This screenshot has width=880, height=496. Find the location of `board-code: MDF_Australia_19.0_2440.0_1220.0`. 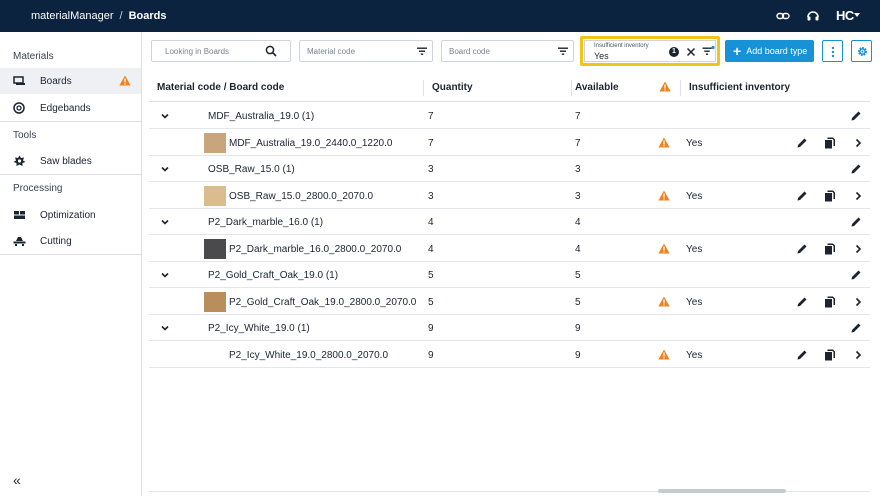

board-code: MDF_Australia_19.0_2440.0_1220.0 is located at coordinates (311, 143).